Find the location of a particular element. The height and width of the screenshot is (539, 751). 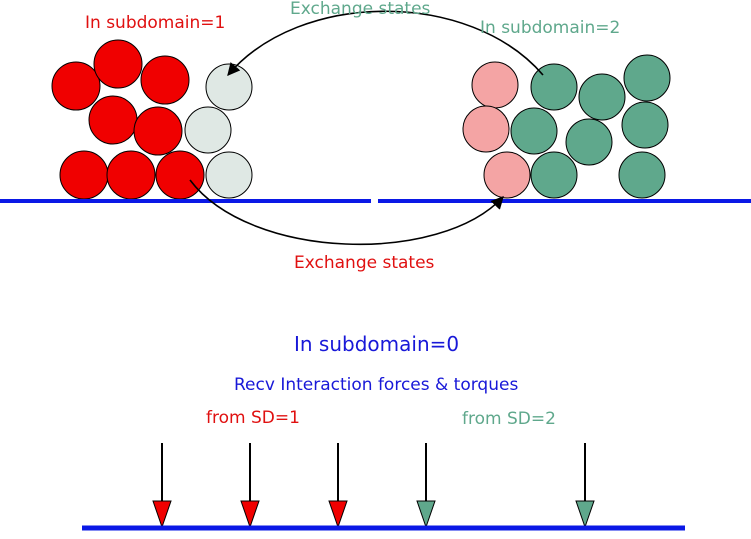

exchange-arrow-bottom is located at coordinates (346, 212).